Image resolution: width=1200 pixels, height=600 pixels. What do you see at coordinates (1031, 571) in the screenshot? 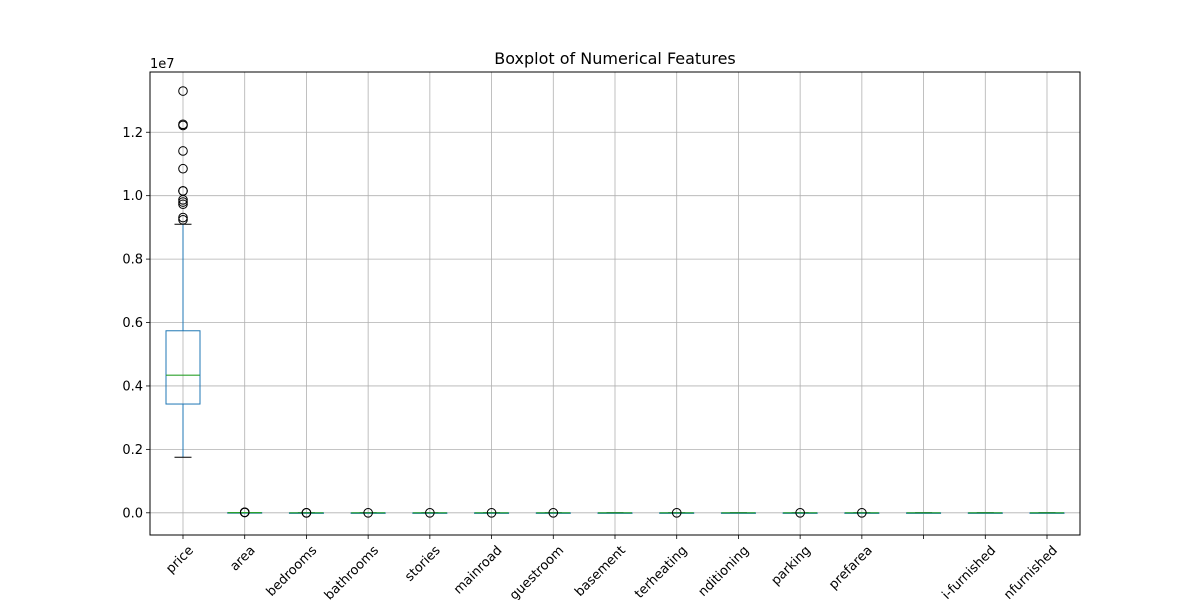
I see `x-tick-label: nfurnished` at bounding box center [1031, 571].